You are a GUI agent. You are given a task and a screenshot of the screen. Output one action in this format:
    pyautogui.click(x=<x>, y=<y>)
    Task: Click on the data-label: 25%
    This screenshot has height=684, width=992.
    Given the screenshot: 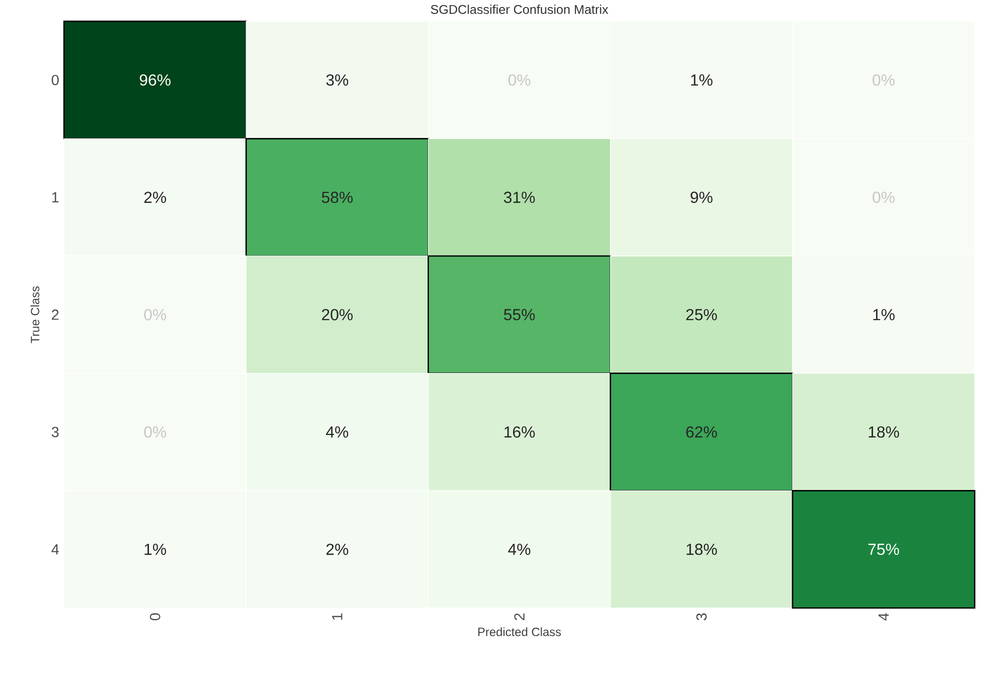 What is the action you would take?
    pyautogui.click(x=701, y=314)
    